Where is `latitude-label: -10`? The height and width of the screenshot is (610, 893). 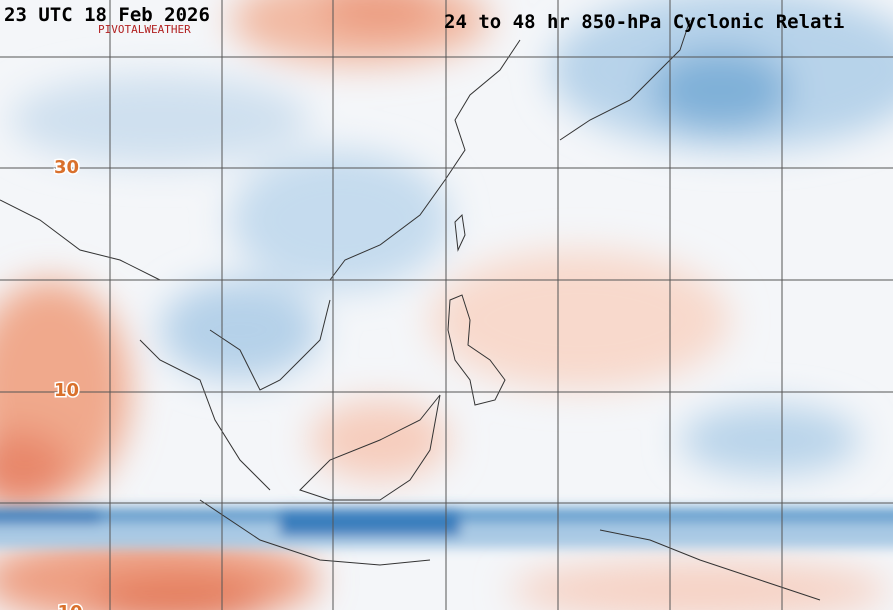 latitude-label: -10 is located at coordinates (66, 606).